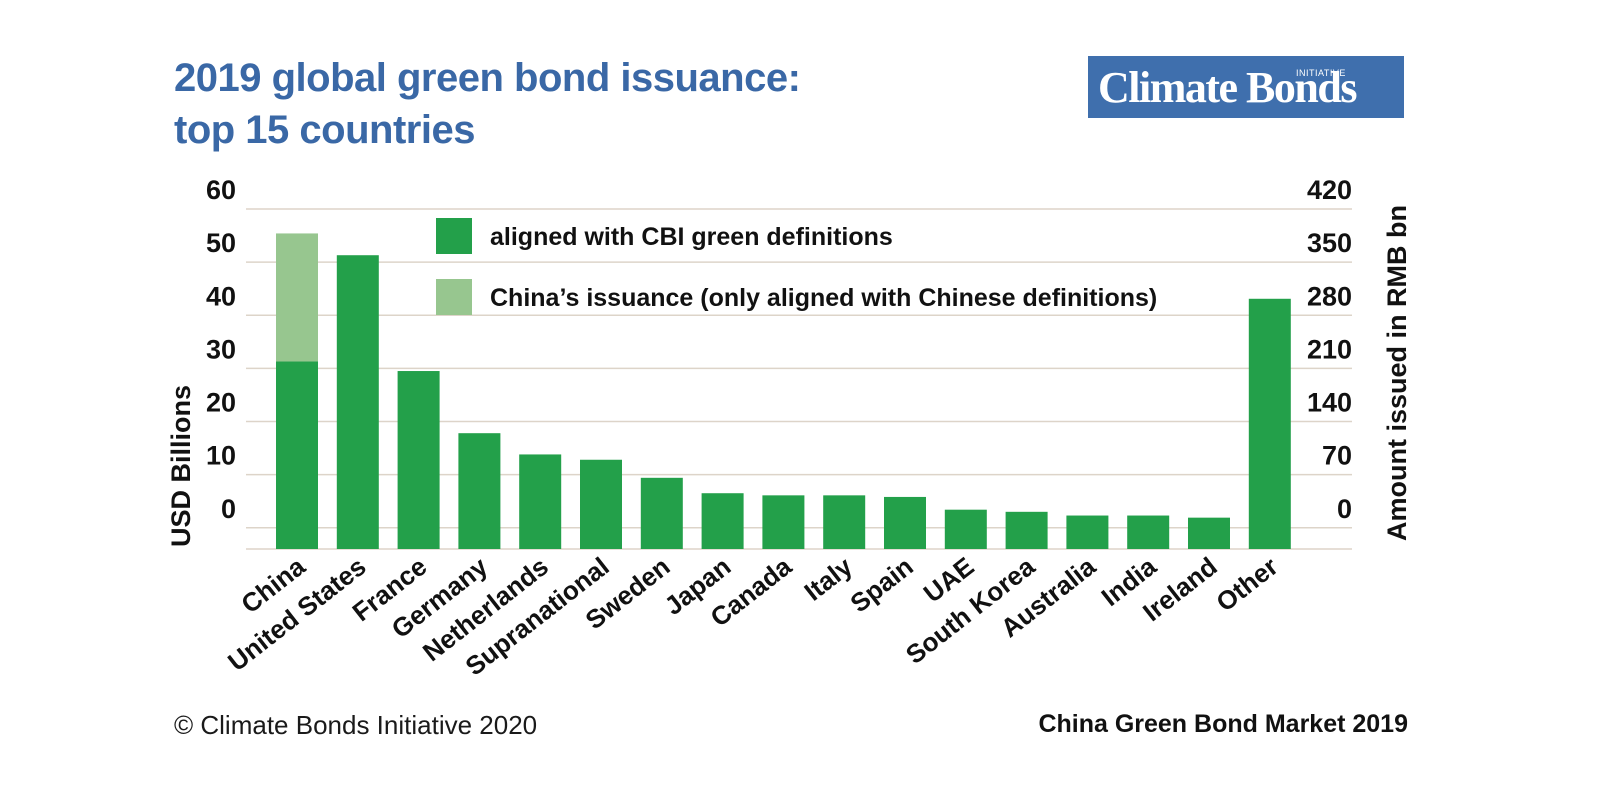  I want to click on left-tick-label: 50, so click(221, 243).